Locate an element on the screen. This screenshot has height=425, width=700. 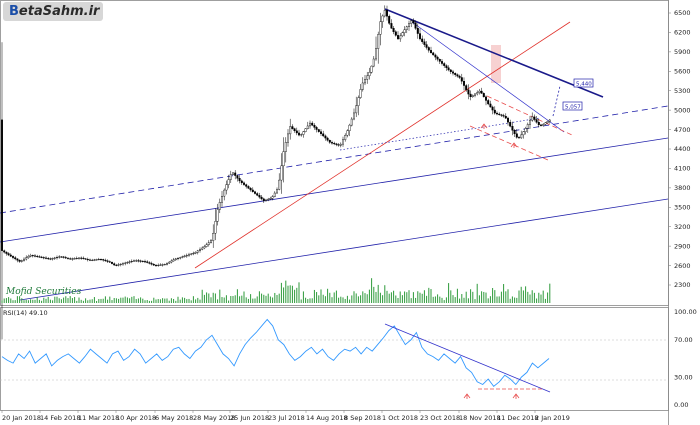
date-tick-label: 6 May 2018 is located at coordinates (174, 418).